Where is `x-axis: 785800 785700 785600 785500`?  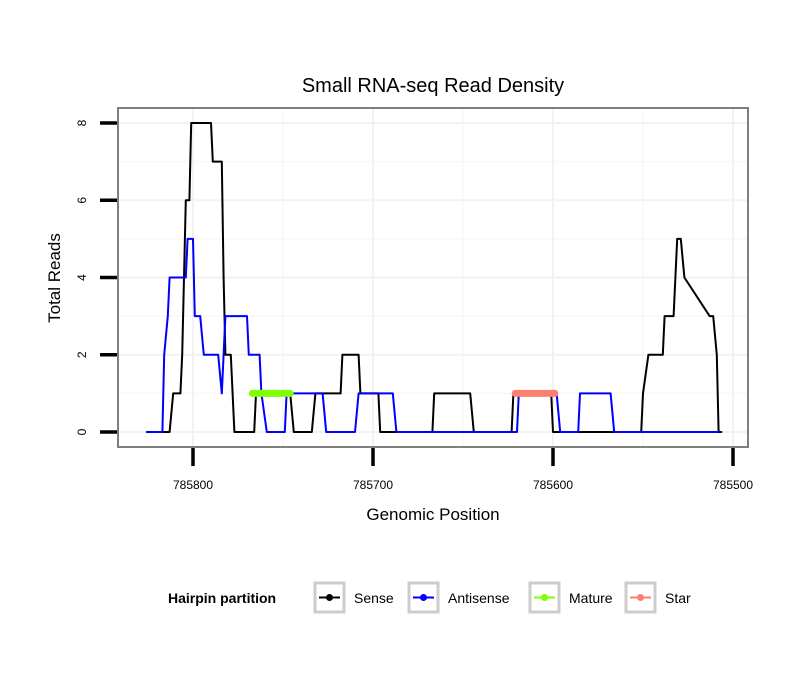 x-axis: 785800 785700 785600 785500 is located at coordinates (463, 470).